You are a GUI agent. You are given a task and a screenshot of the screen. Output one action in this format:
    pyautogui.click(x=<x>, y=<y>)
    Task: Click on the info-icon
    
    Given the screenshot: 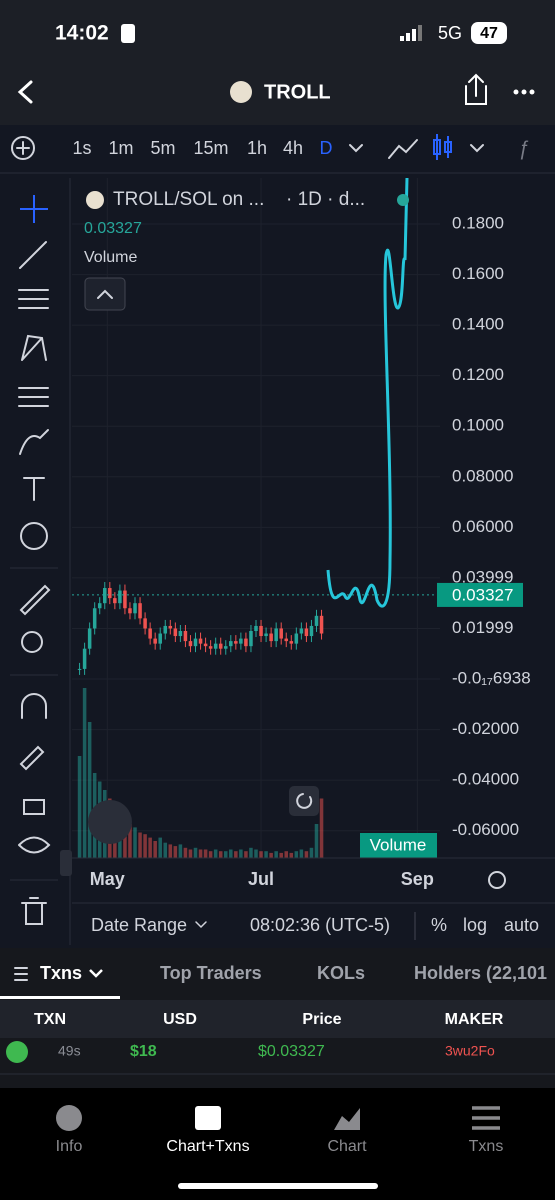 What is the action you would take?
    pyautogui.click(x=69, y=1118)
    